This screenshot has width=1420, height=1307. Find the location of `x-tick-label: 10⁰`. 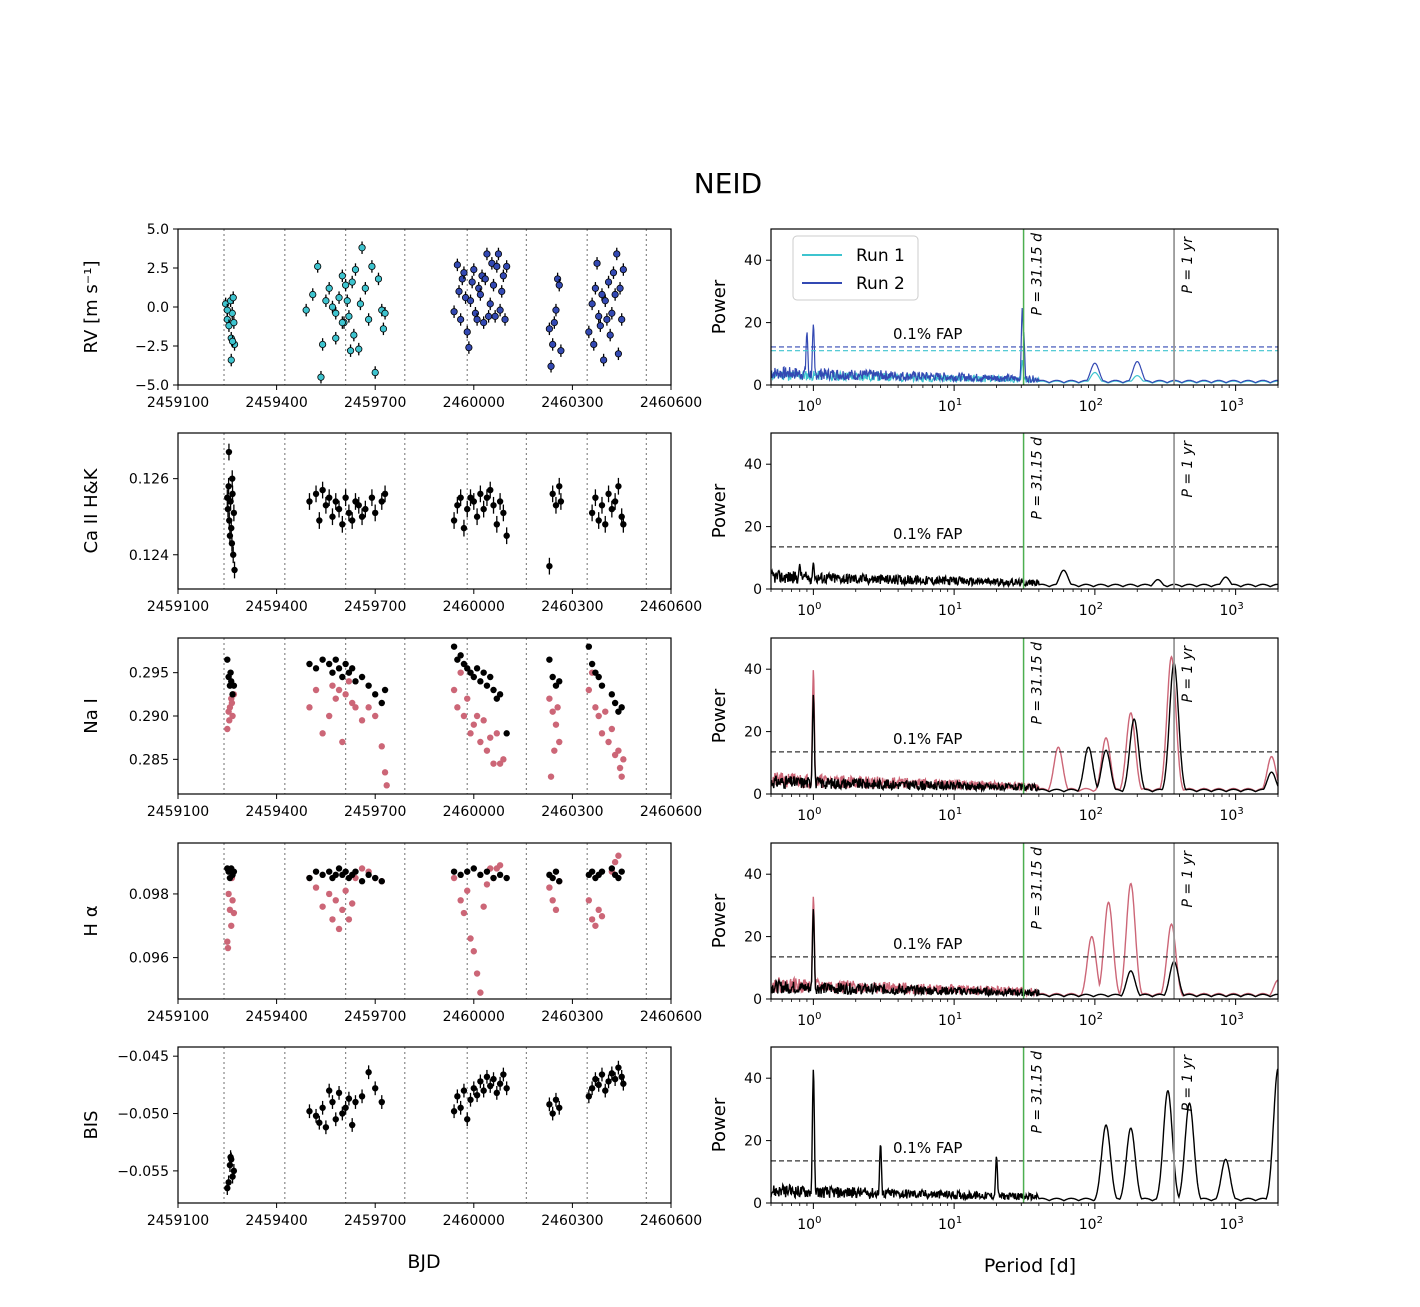

x-tick-label: 10⁰ is located at coordinates (809, 1224).